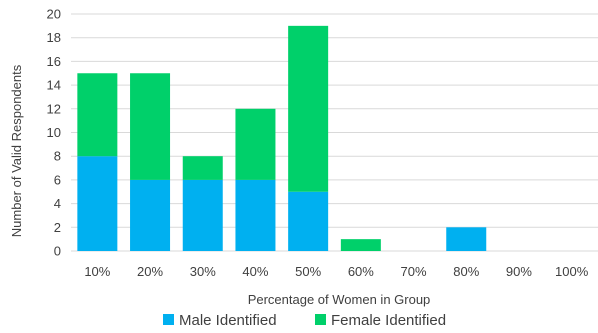 The height and width of the screenshot is (333, 598). Describe the element at coordinates (228, 320) in the screenshot. I see `legend-label: Male Identified` at that location.